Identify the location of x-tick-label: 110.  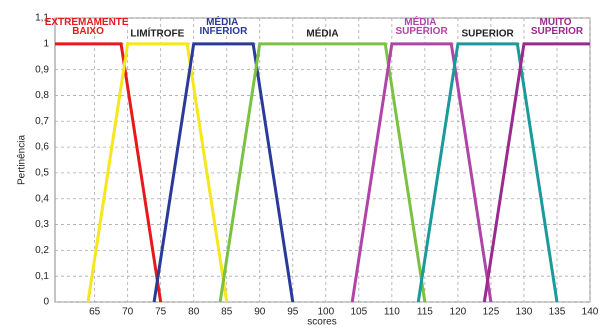
(392, 312).